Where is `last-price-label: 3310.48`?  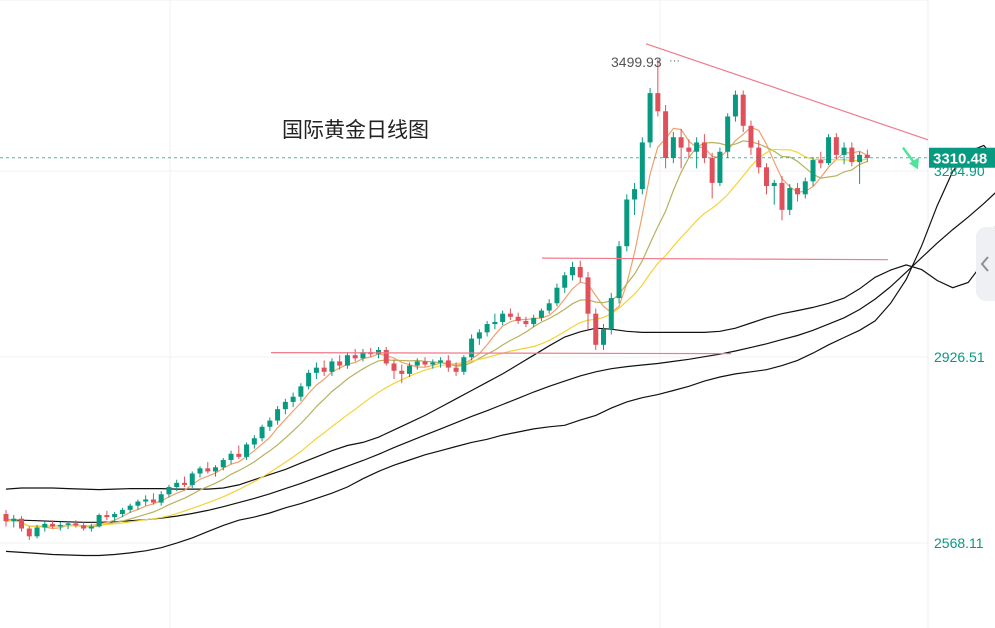 last-price-label: 3310.48 is located at coordinates (960, 159).